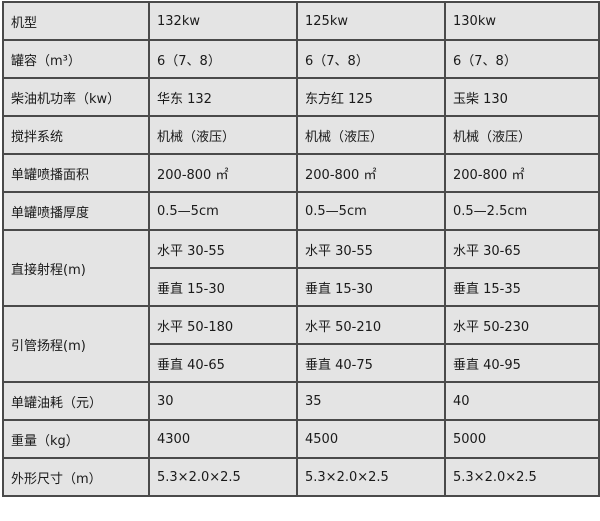  Describe the element at coordinates (371, 97) in the screenshot. I see `table-cell: 东方红 125` at that location.